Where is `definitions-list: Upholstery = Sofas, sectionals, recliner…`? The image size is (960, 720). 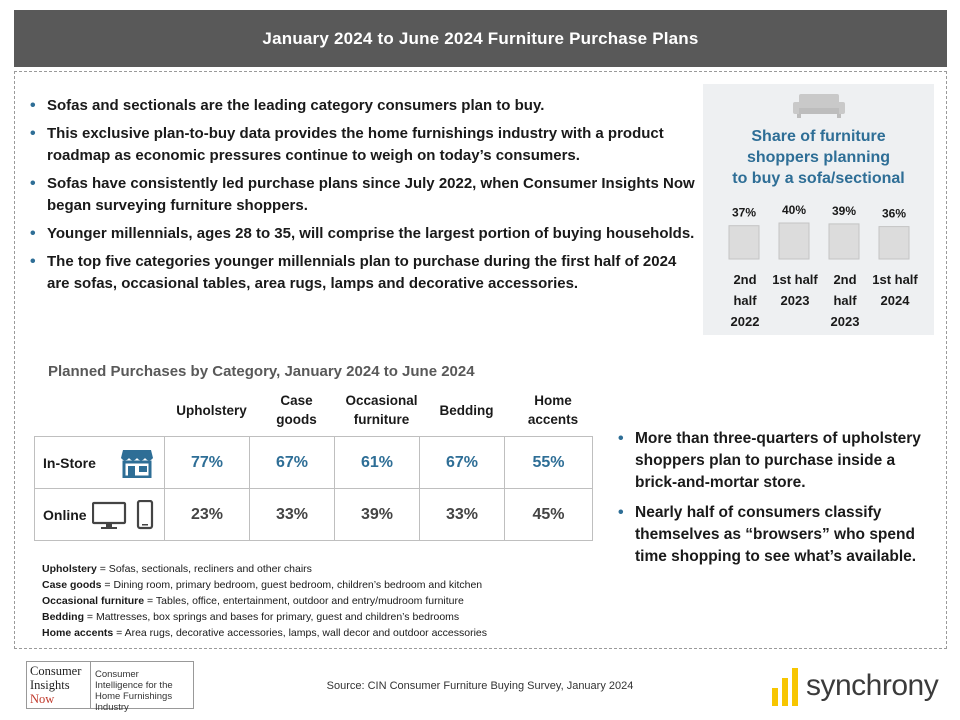
definitions-list: Upholstery = Sofas, sectionals, recliner… is located at coordinates (322, 601).